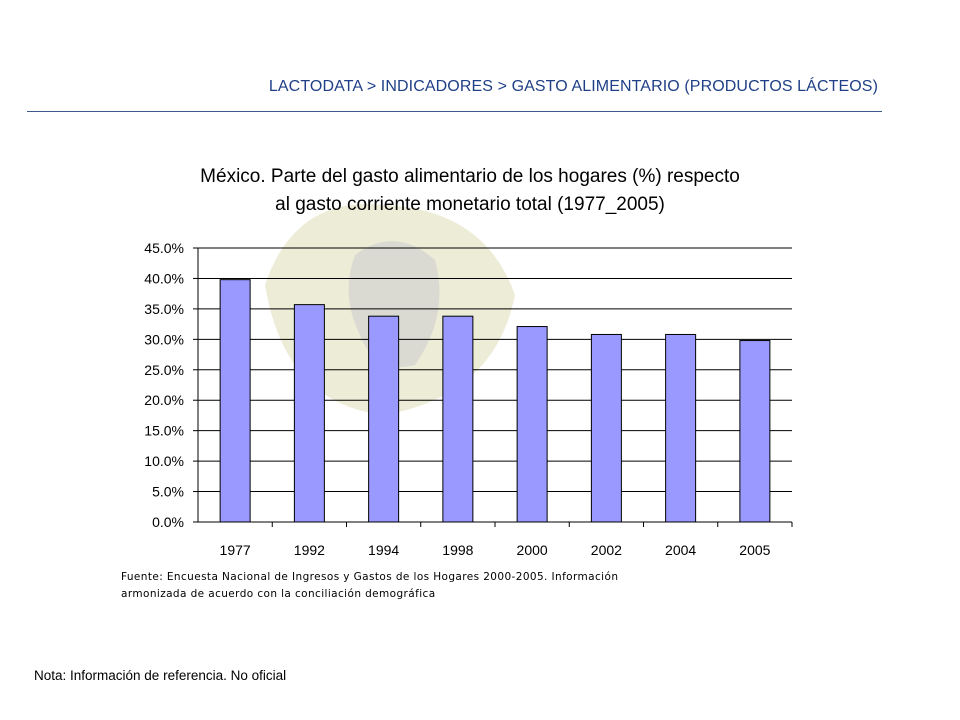 This screenshot has height=720, width=960. What do you see at coordinates (164, 461) in the screenshot?
I see `y-tick-label: 10.0%` at bounding box center [164, 461].